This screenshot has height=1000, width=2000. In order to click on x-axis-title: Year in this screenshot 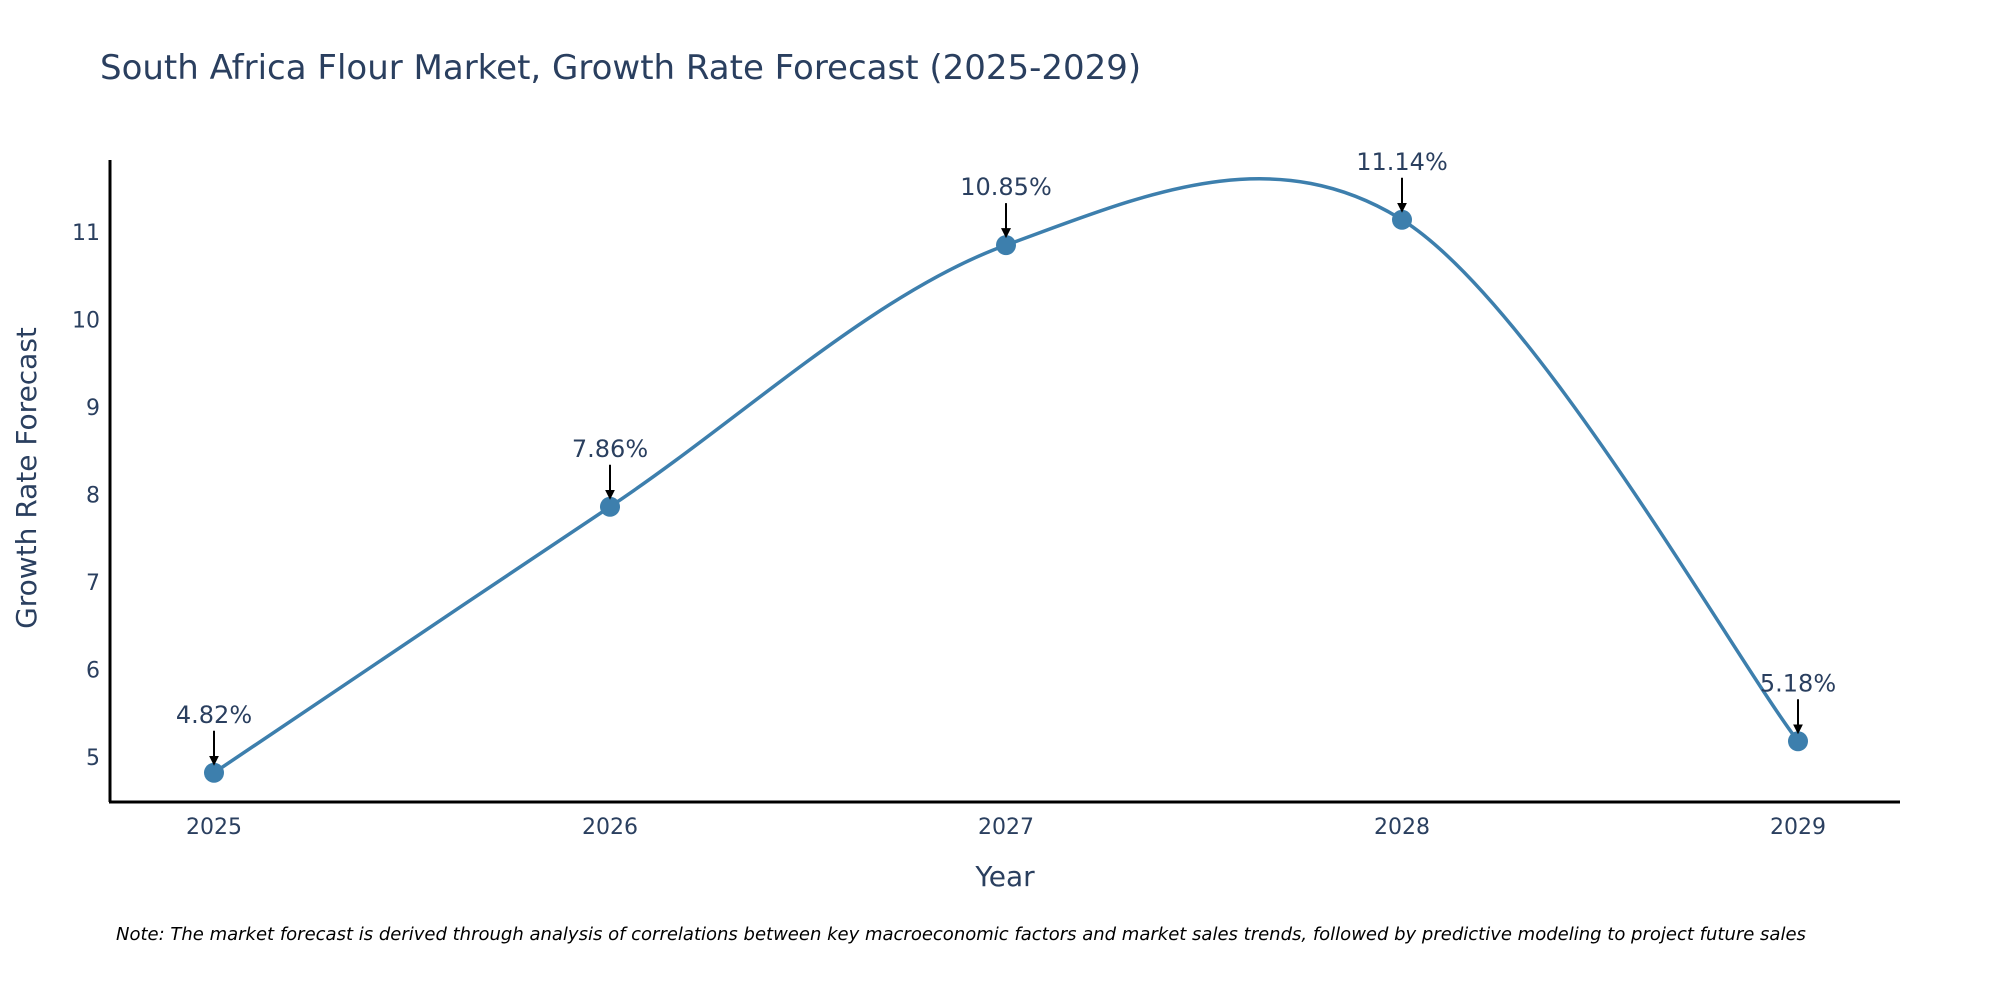, I will do `click(1004, 876)`.